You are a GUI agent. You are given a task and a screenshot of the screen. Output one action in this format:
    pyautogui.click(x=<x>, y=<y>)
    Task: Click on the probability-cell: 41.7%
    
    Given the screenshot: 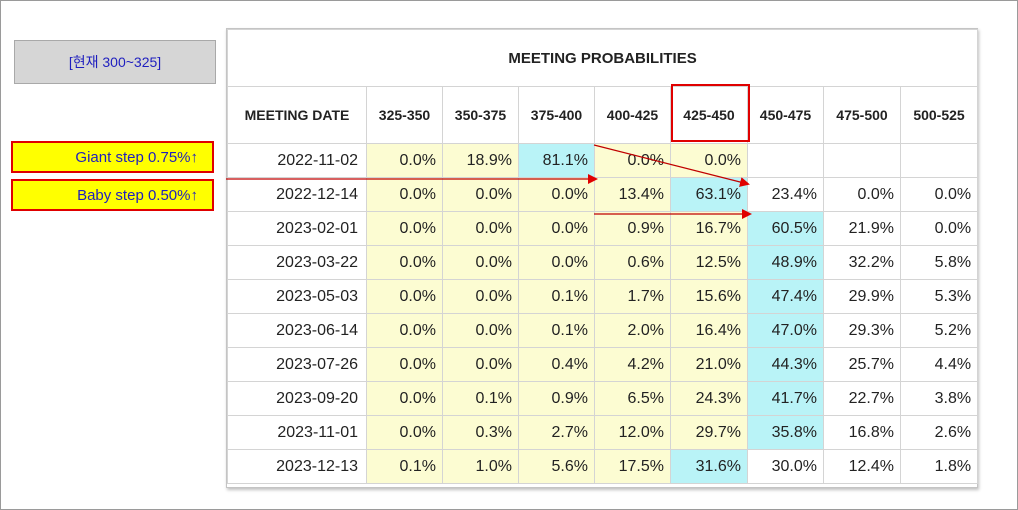 What is the action you would take?
    pyautogui.click(x=785, y=398)
    